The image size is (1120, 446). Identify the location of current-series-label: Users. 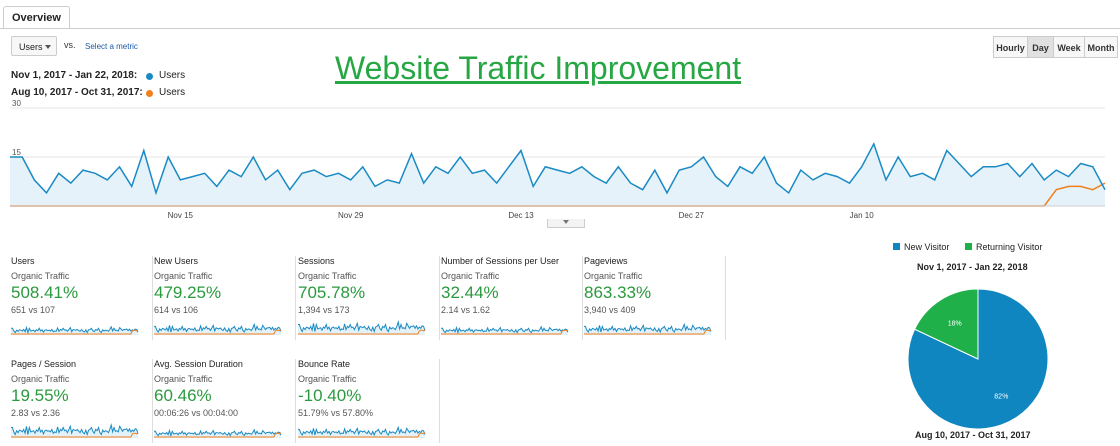
(172, 75).